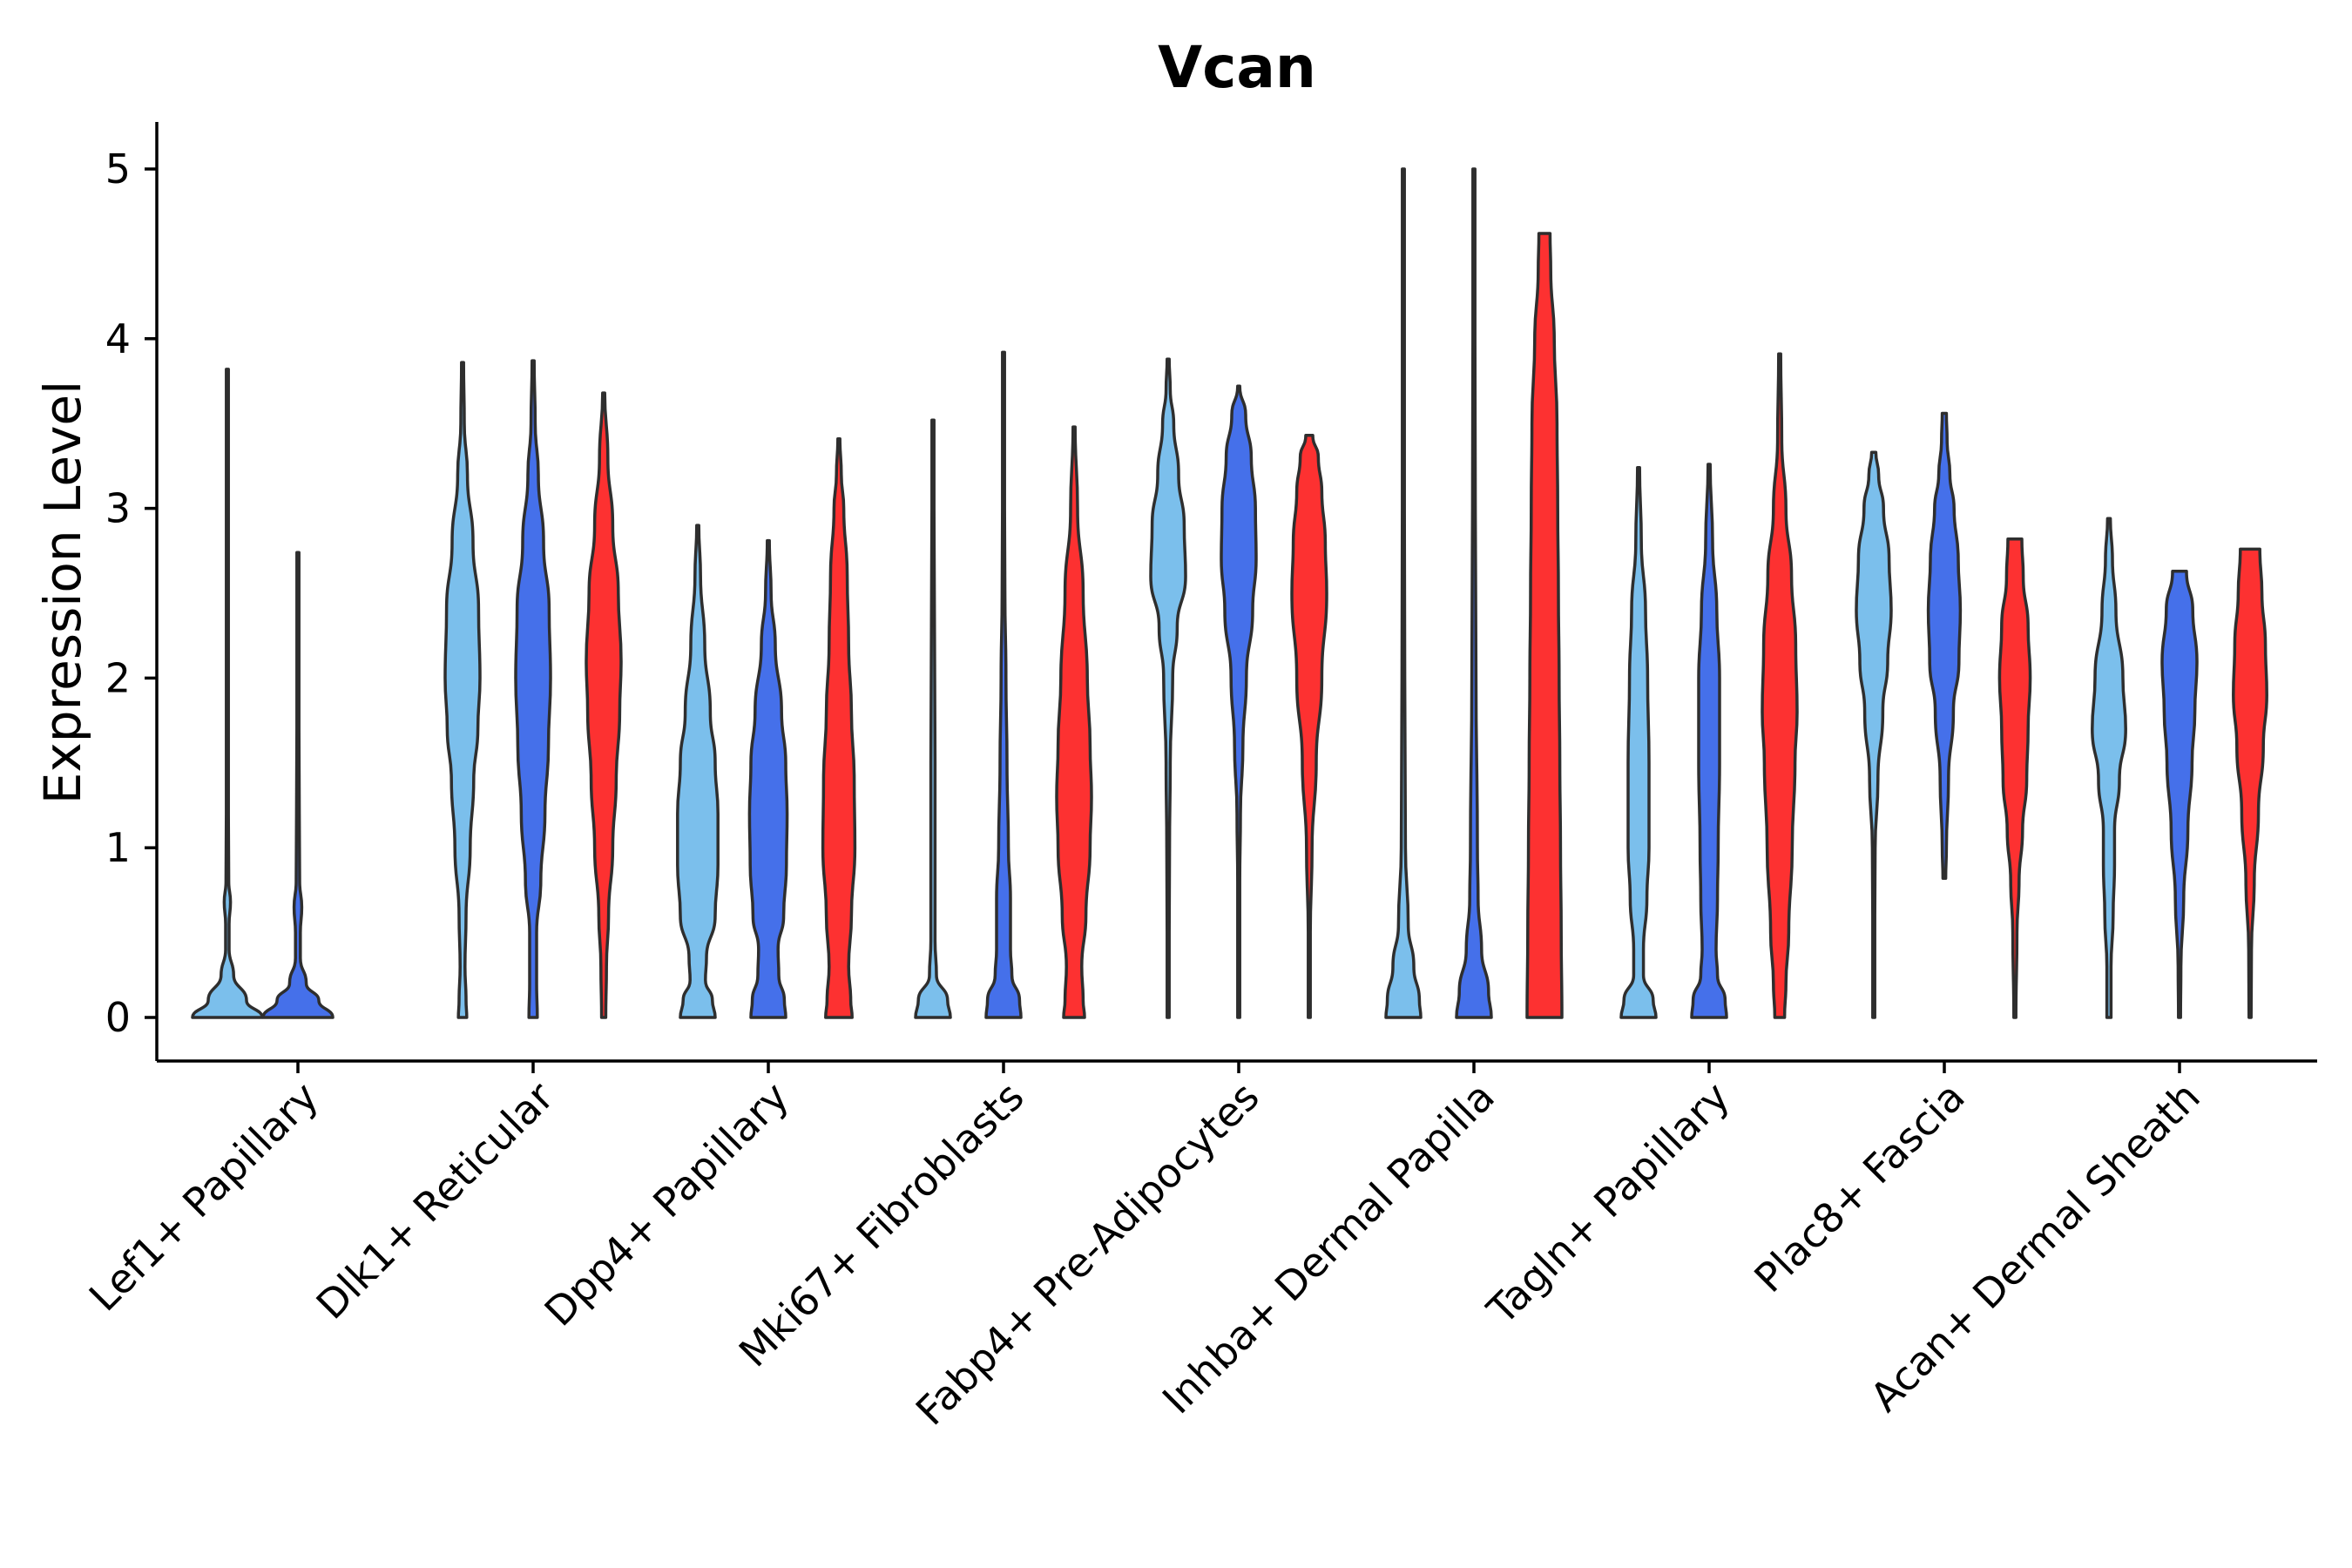 The height and width of the screenshot is (1568, 2352). What do you see at coordinates (118, 509) in the screenshot?
I see `y-tick-label: 3` at bounding box center [118, 509].